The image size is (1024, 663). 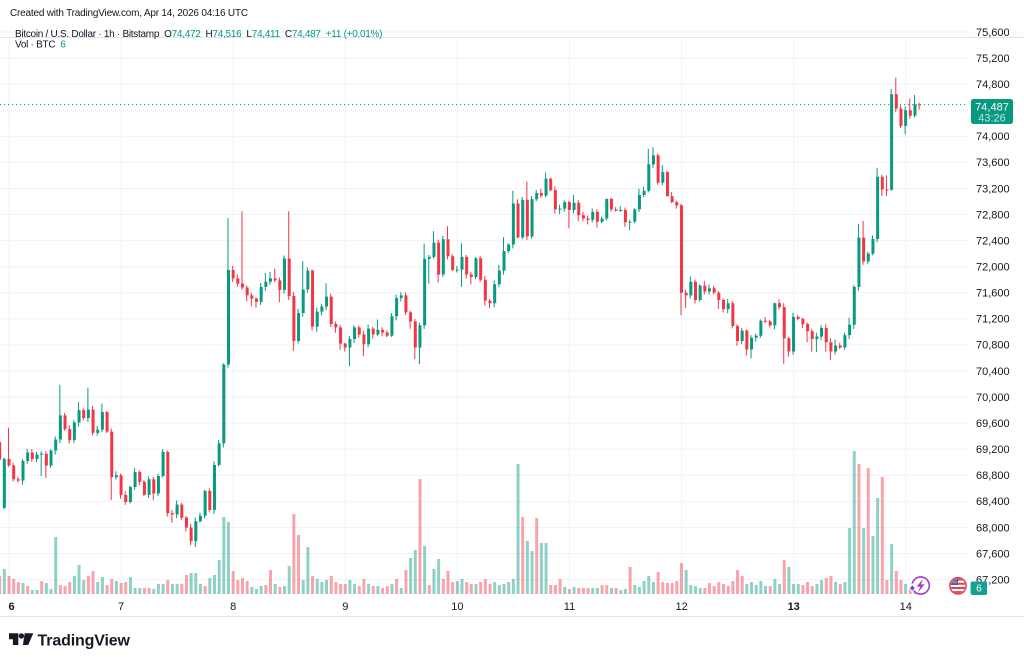 What do you see at coordinates (993, 163) in the screenshot?
I see `svg-text: 73,600` at bounding box center [993, 163].